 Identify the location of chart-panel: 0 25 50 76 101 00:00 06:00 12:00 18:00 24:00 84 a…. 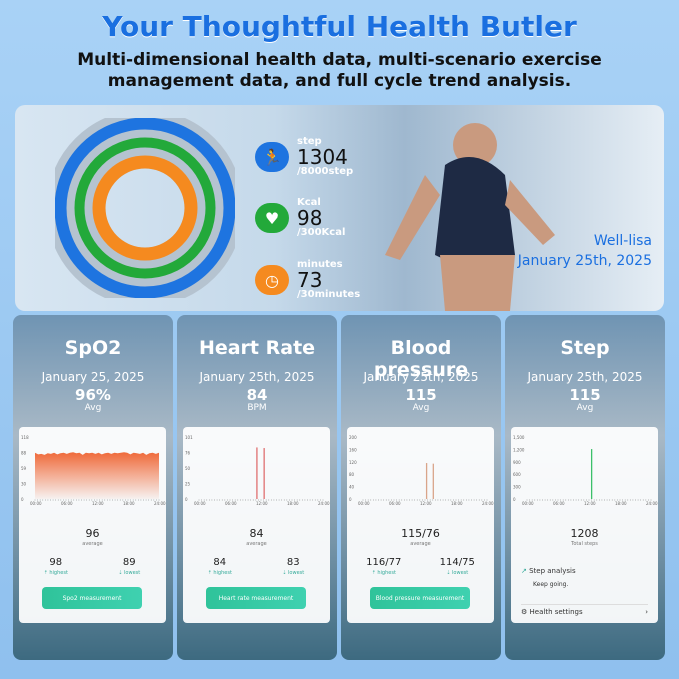
(256, 525).